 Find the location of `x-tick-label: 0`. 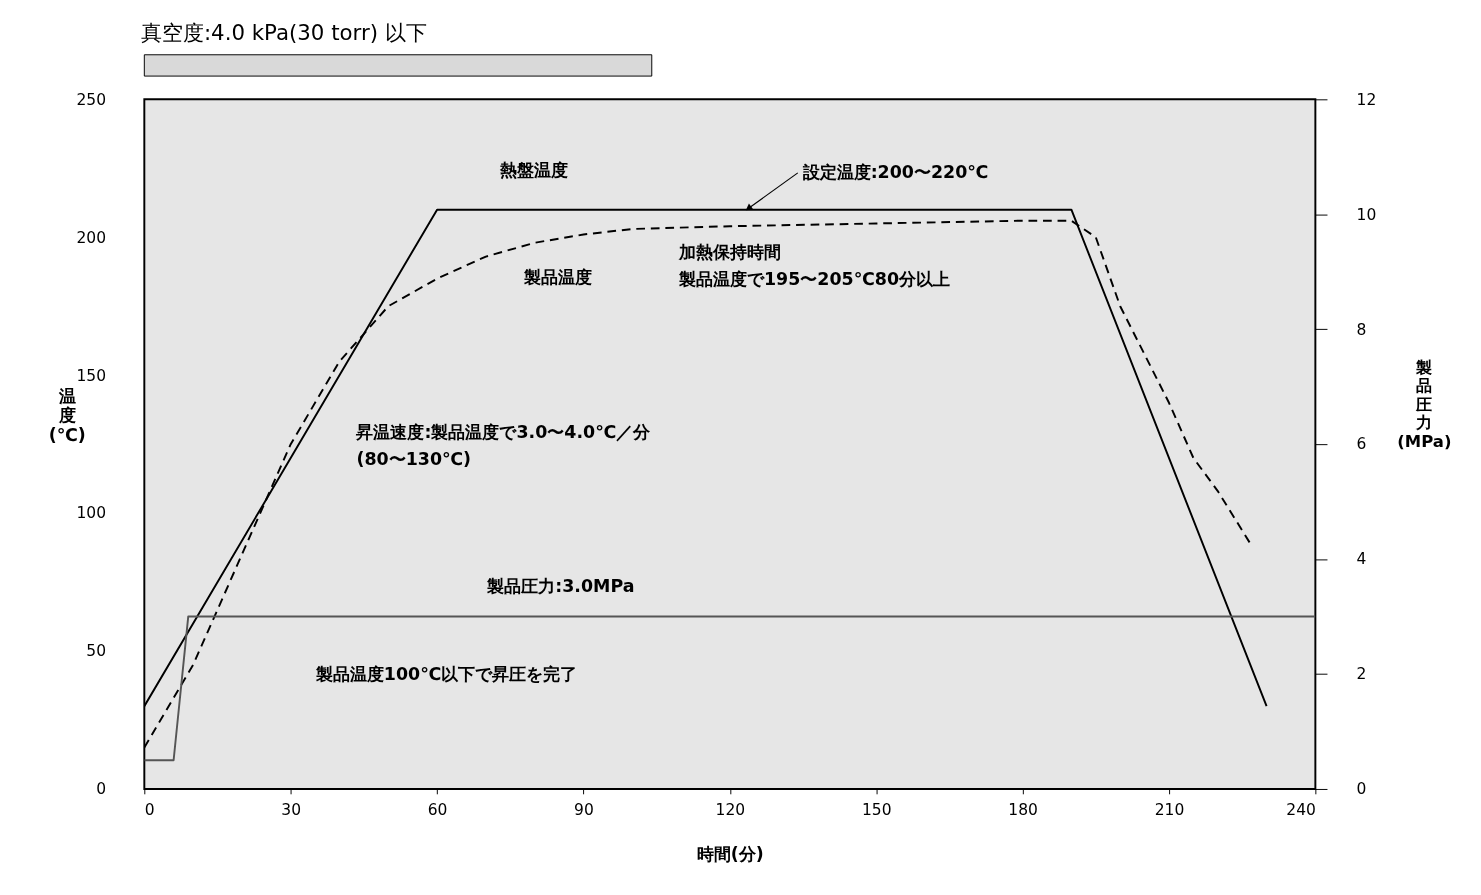

x-tick-label: 0 is located at coordinates (149, 809).